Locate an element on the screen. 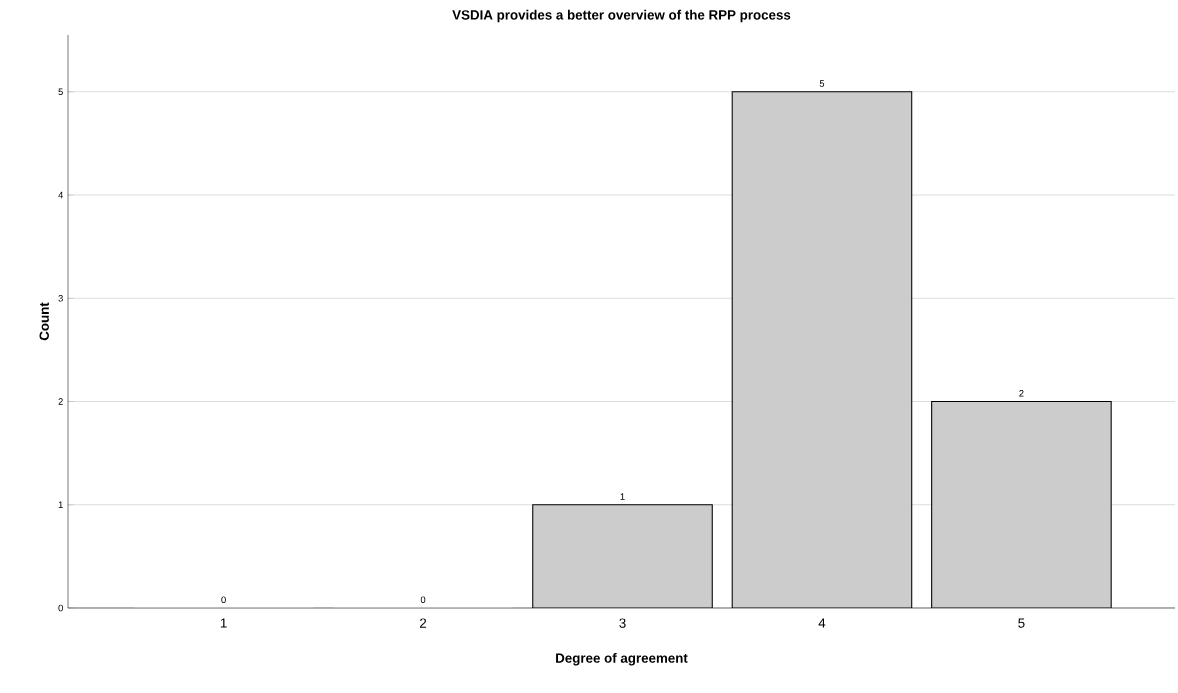  y-tick-label: 0 is located at coordinates (60, 608).